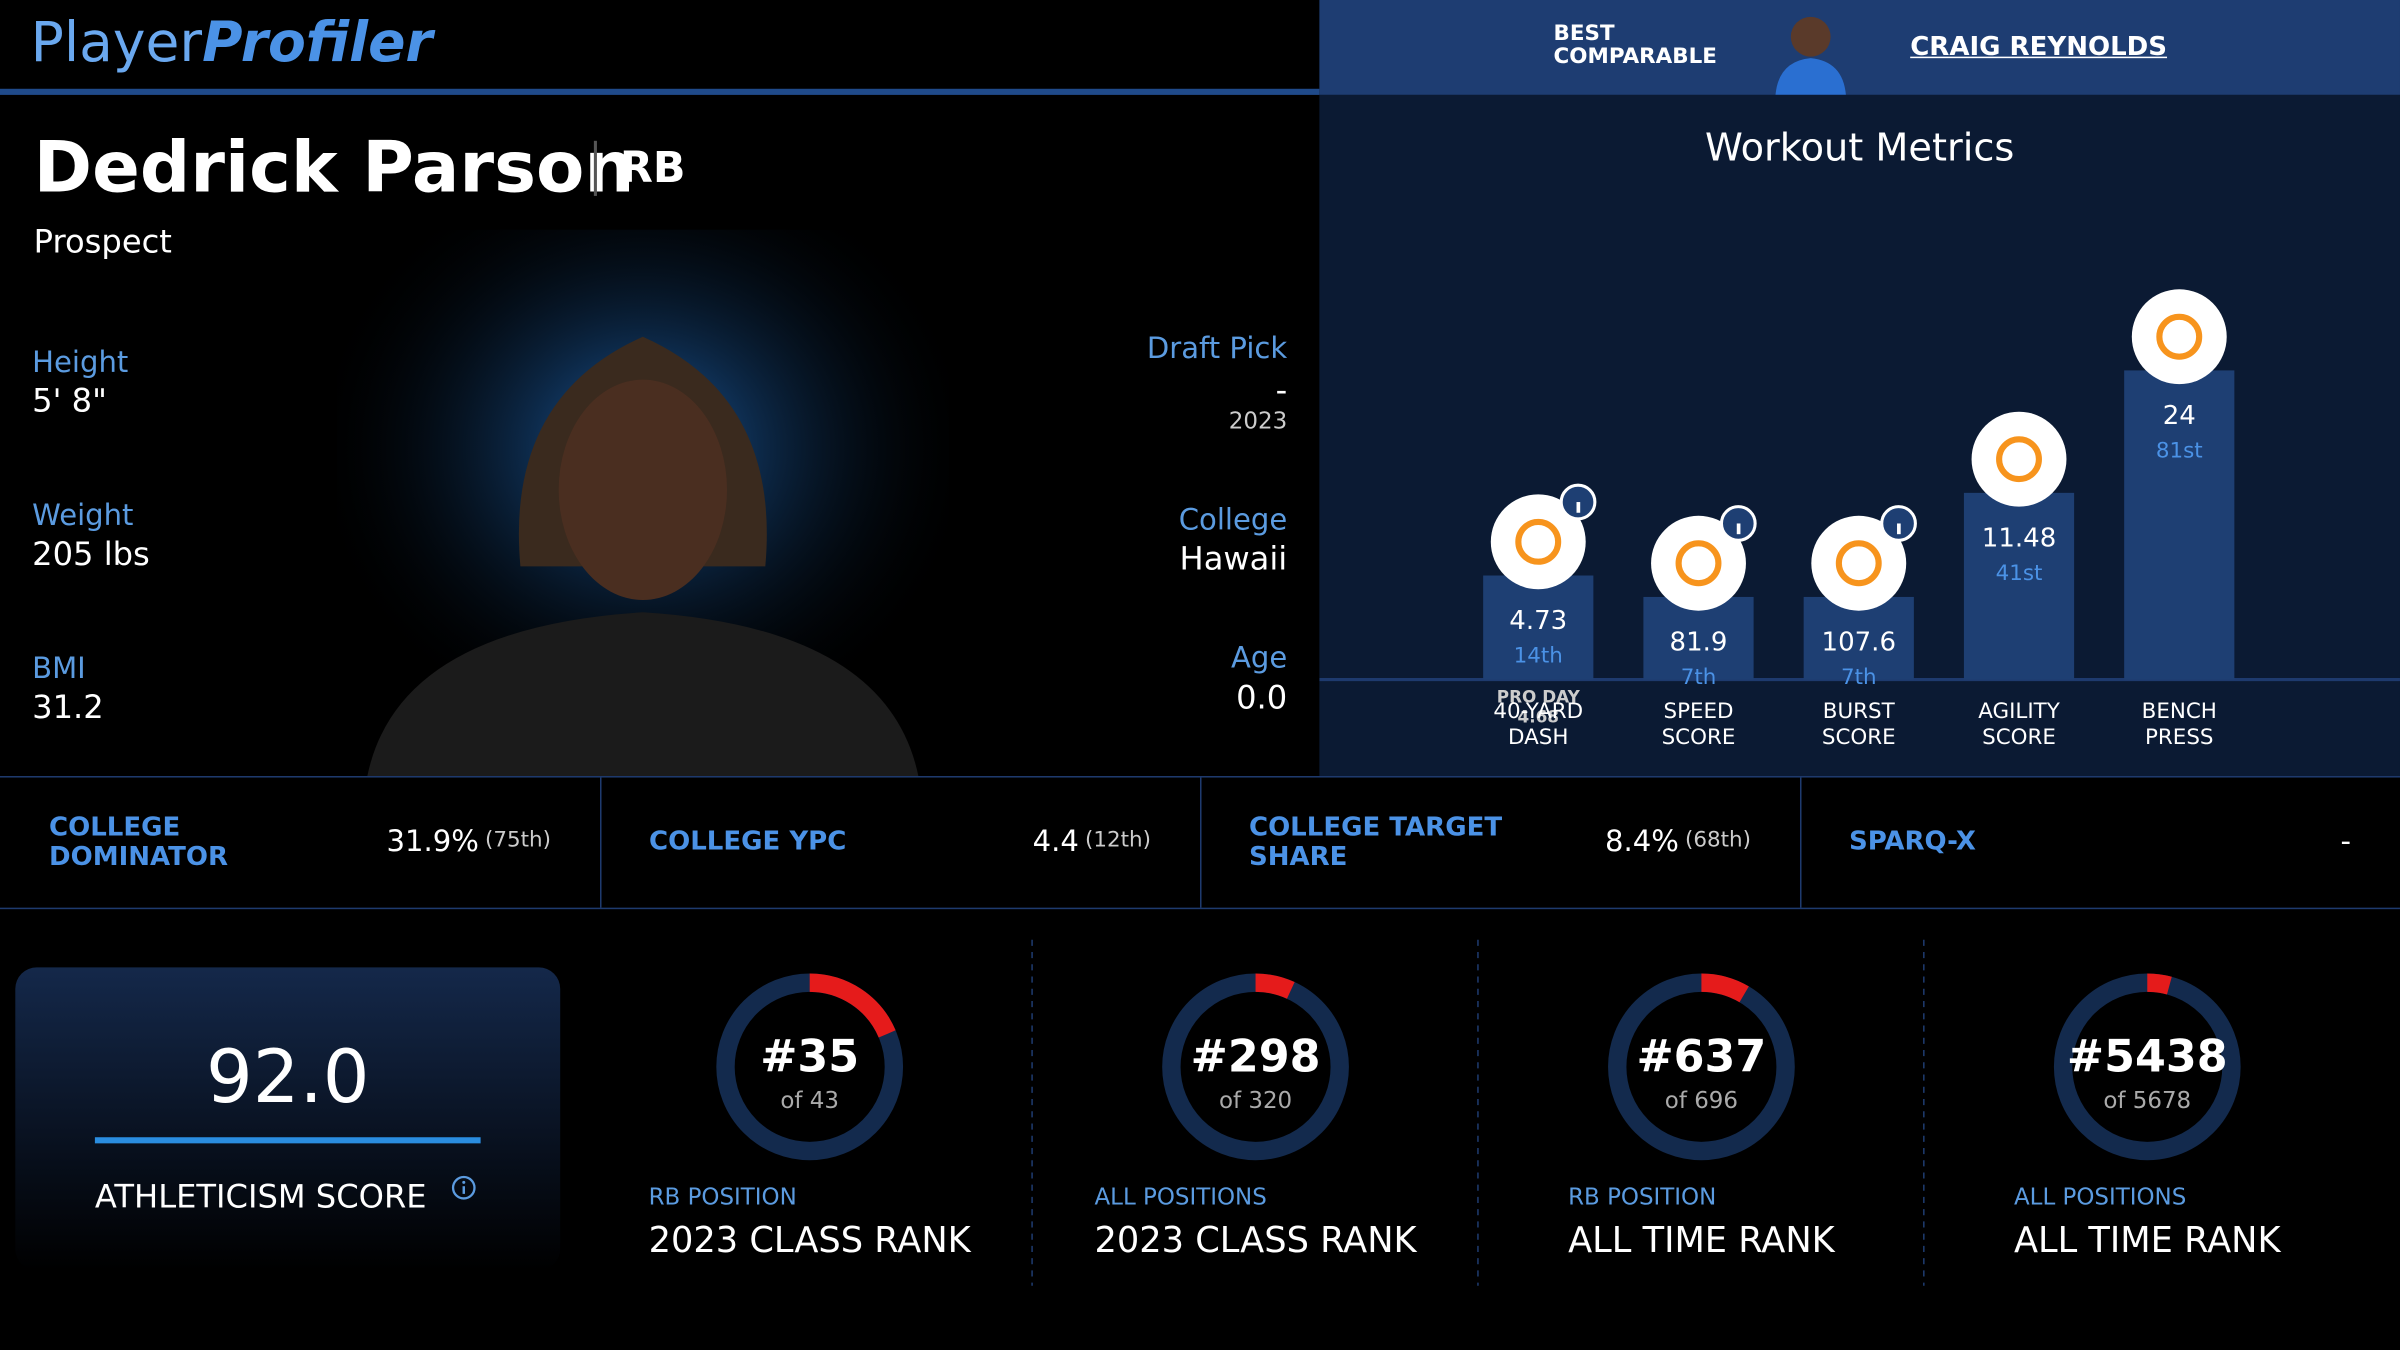 The image size is (2400, 1350). I want to click on stat-value-group: 31.9% (75th), so click(469, 842).